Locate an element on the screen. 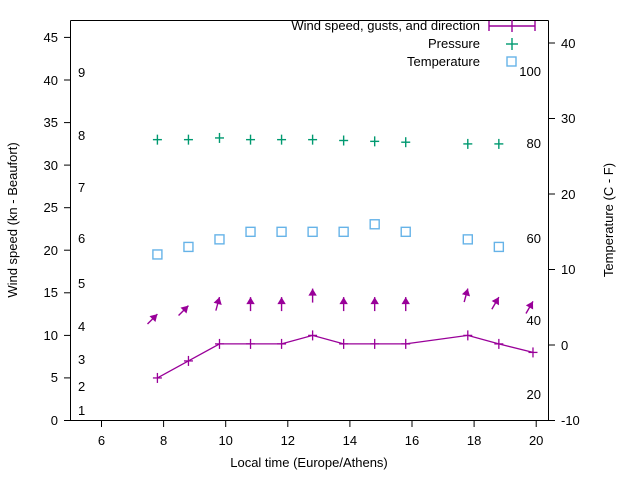  beaufort-scale-labels: 1 2 3 4 5 6 7 8 9 is located at coordinates (81, 241).